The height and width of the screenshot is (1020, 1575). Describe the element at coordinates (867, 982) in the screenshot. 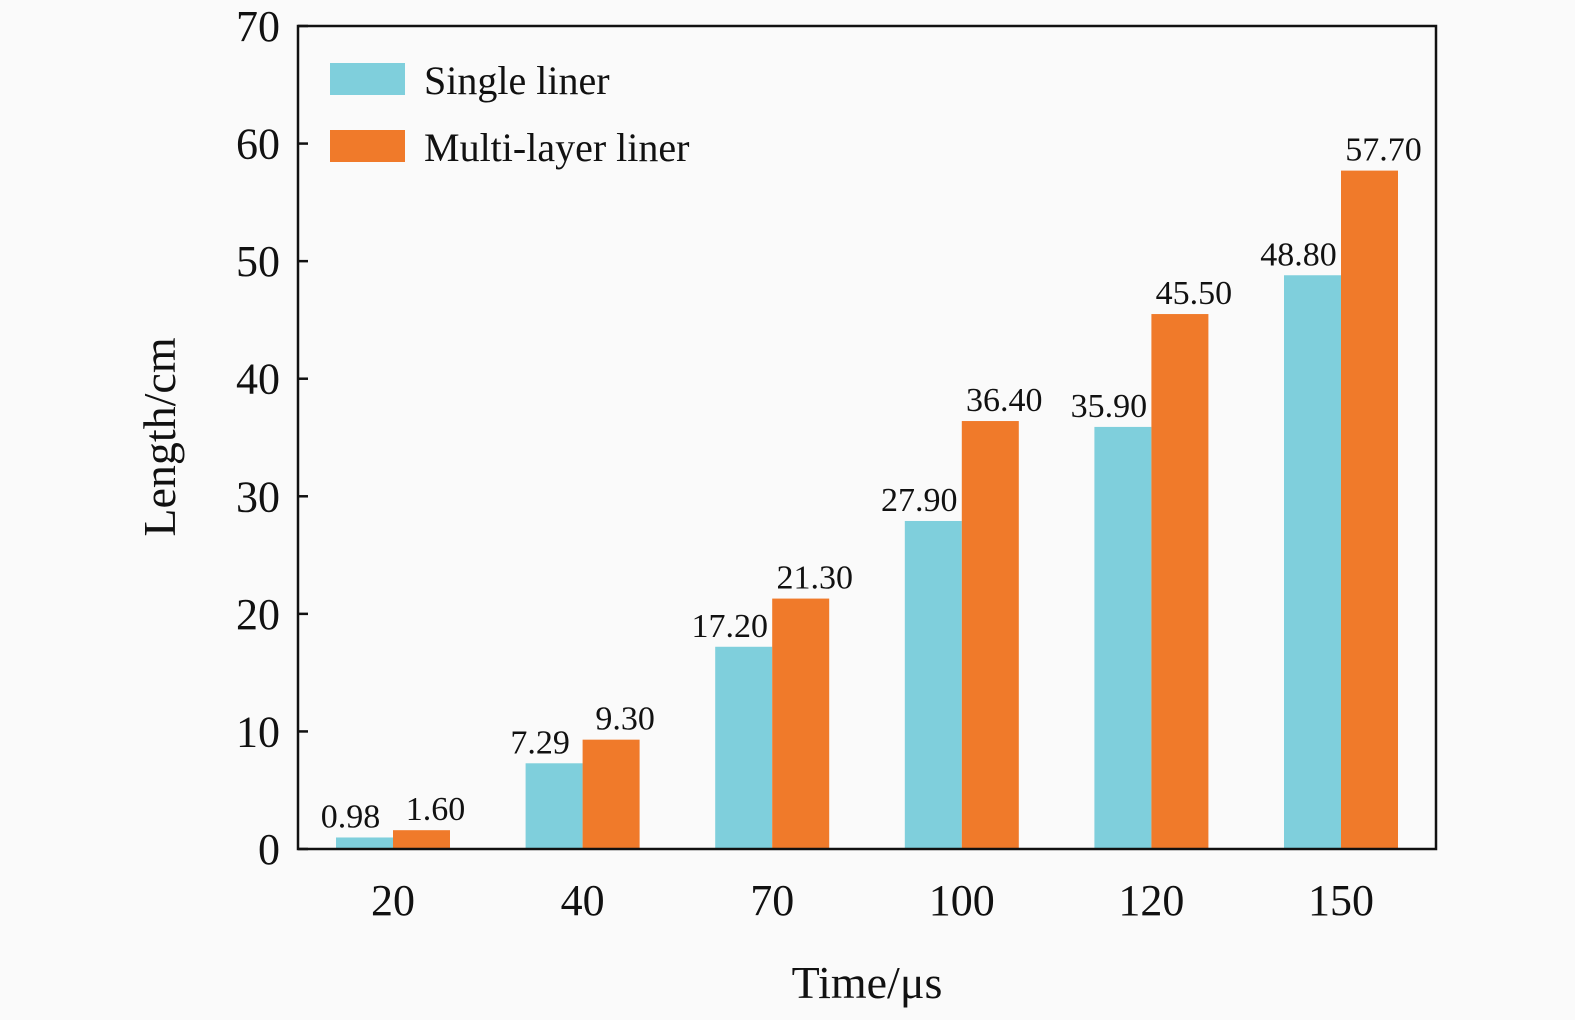

I see `x-axis-title: Time/μs` at that location.